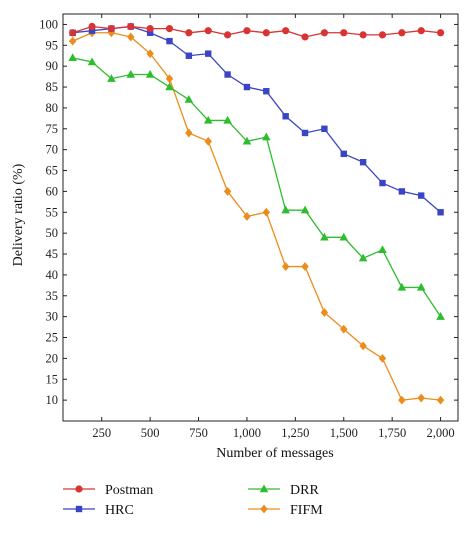 The width and height of the screenshot is (474, 534). Describe the element at coordinates (52, 379) in the screenshot. I see `y-tick-label: 15` at that location.